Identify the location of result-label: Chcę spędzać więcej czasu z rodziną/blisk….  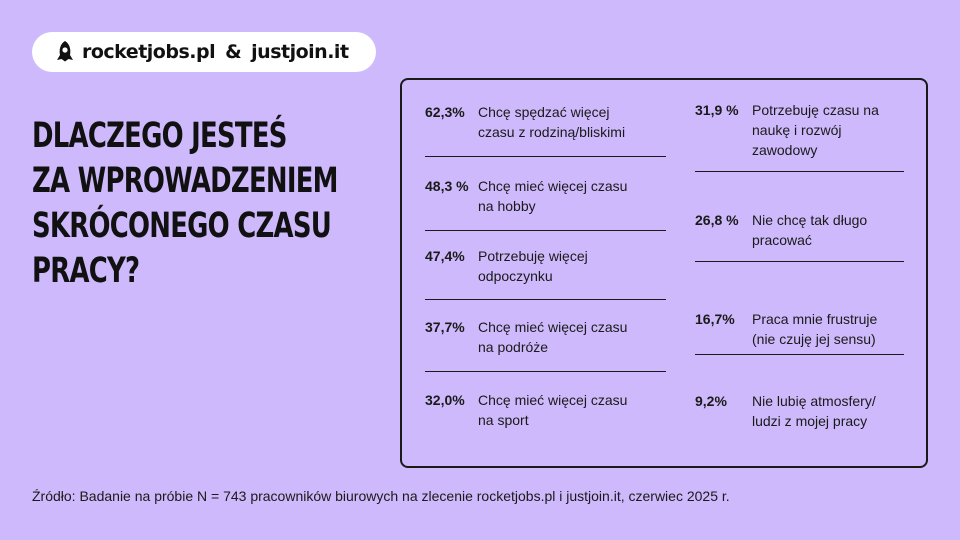
(551, 122).